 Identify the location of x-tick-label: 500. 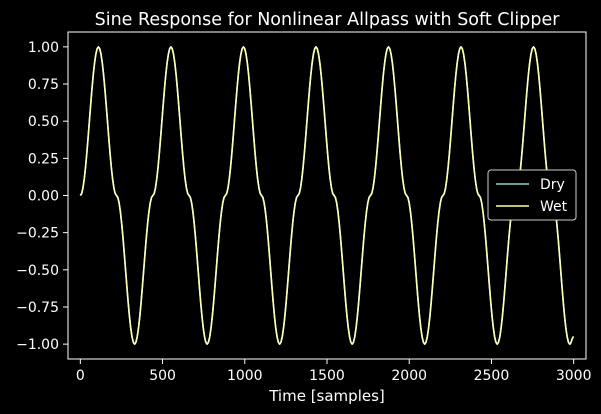
(162, 376).